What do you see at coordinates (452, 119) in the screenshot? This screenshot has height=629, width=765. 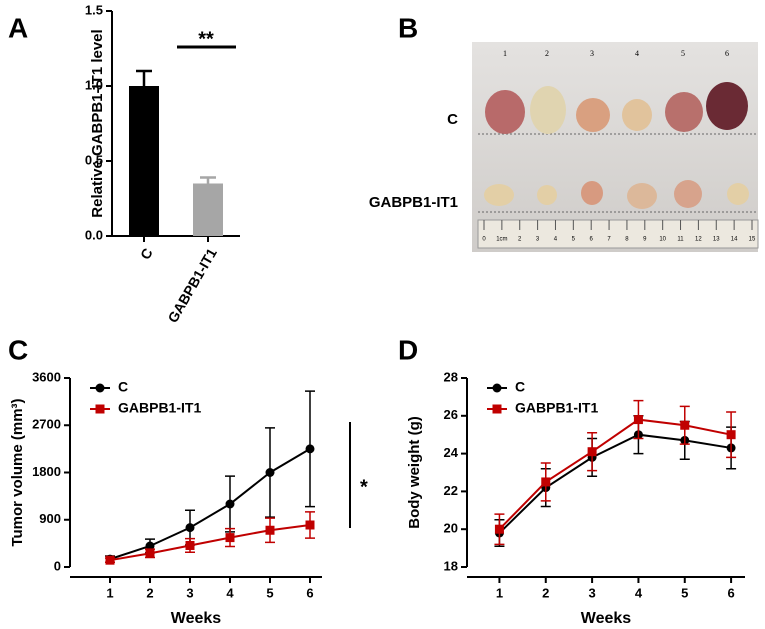 I see `row-label: C` at bounding box center [452, 119].